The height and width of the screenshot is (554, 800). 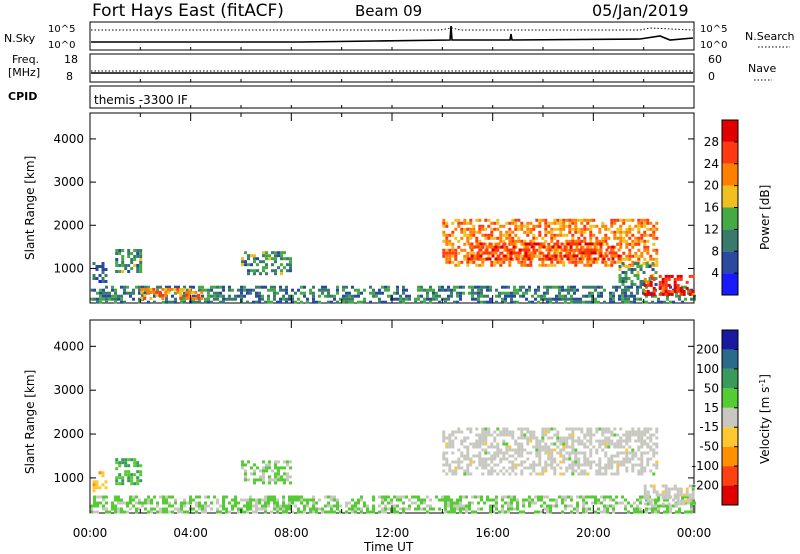 I want to click on x-tick-label: 12:00, so click(x=392, y=533).